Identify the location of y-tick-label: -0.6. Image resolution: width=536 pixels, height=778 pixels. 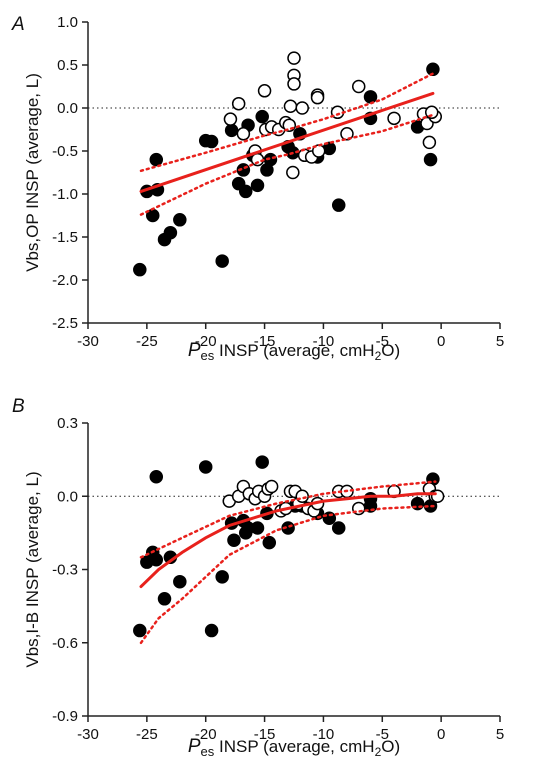
(65, 643).